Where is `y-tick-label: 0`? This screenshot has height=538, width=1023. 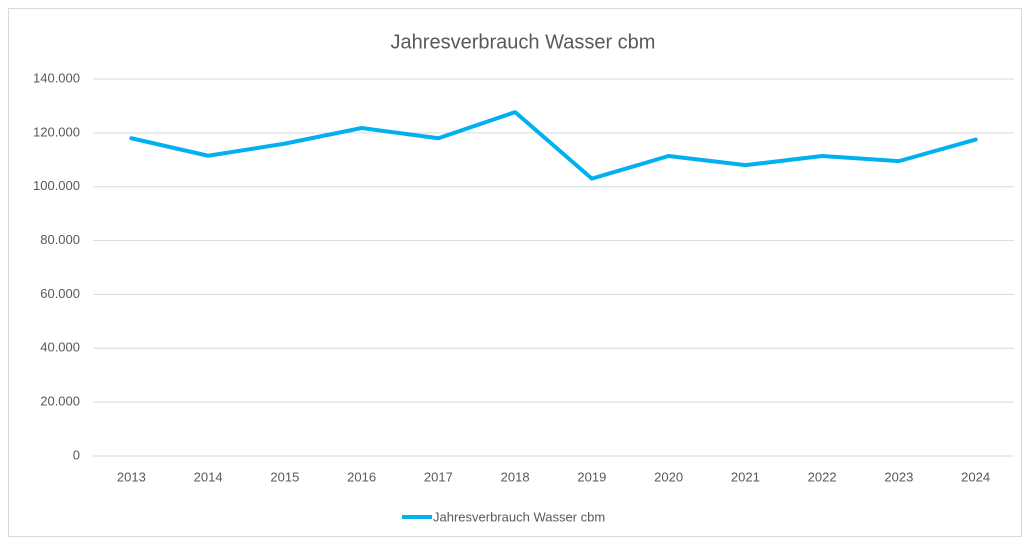
y-tick-label: 0 is located at coordinates (76, 454).